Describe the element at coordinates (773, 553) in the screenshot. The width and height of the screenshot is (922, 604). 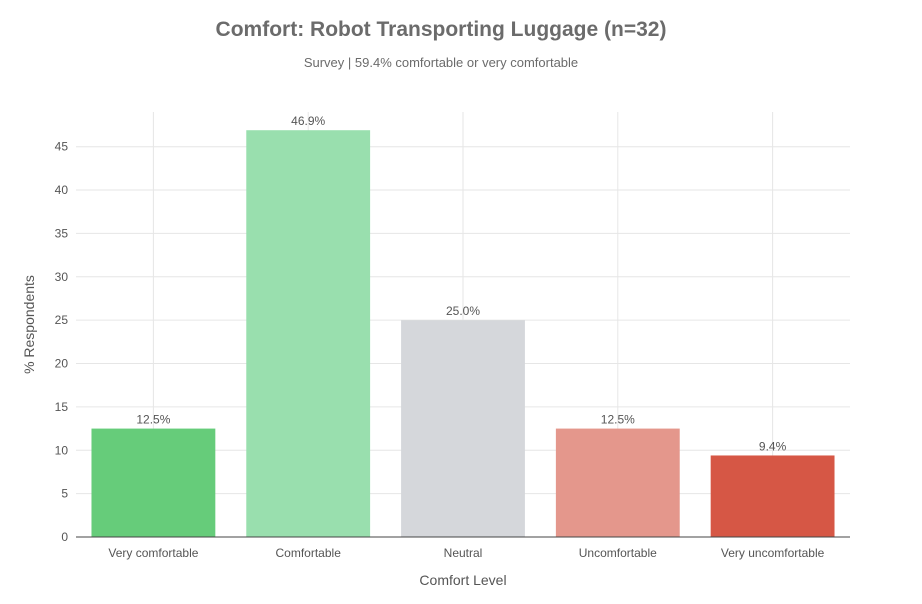
I see `x-tick-label: Very uncomfortable` at that location.